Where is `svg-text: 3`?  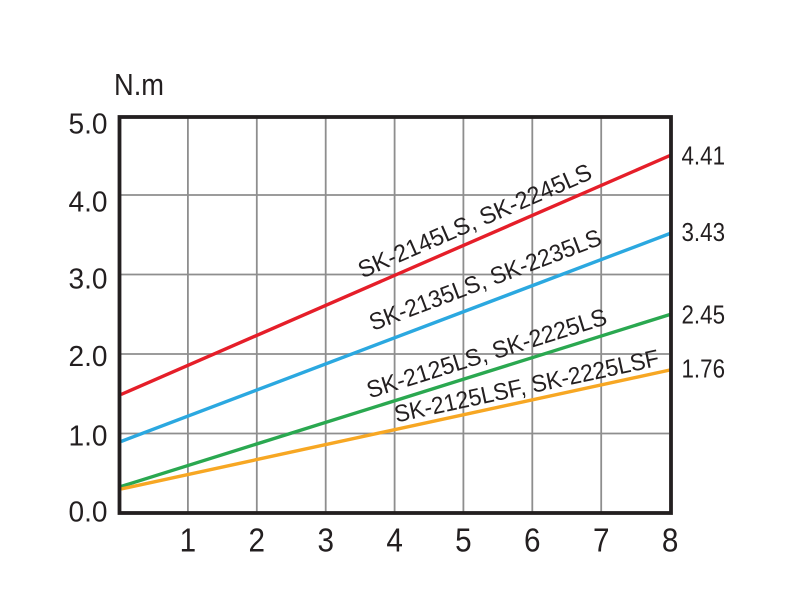
svg-text: 3 is located at coordinates (325, 540).